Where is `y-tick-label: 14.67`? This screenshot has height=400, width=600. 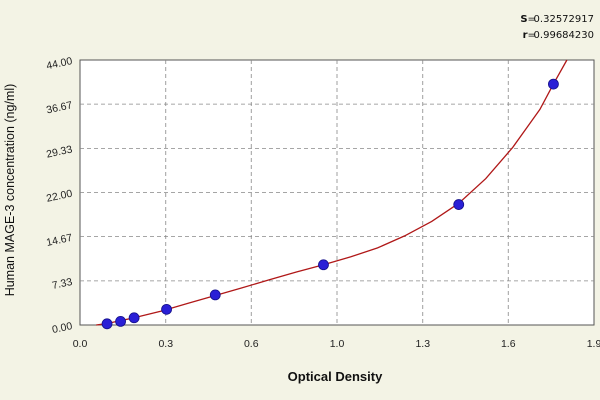
y-tick-label: 14.67 is located at coordinates (59, 240).